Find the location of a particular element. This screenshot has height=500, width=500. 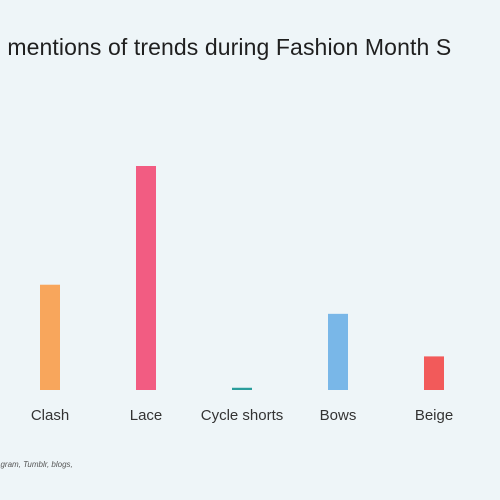

bar-bows is located at coordinates (338, 351).